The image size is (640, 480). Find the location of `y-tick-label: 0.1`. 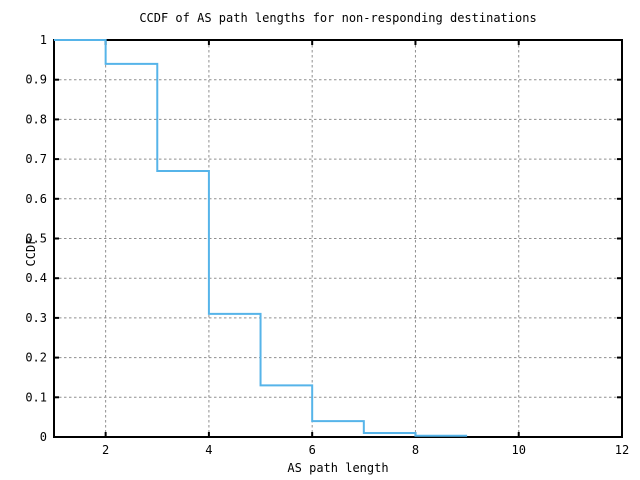

y-tick-label: 0.1 is located at coordinates (36, 397).